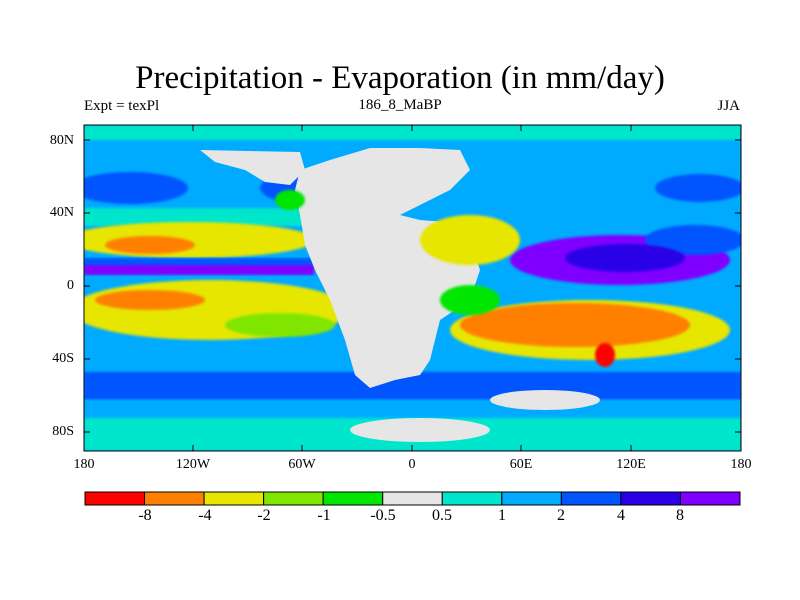 The width and height of the screenshot is (800, 600). I want to click on itcz-core, so click(199, 270).